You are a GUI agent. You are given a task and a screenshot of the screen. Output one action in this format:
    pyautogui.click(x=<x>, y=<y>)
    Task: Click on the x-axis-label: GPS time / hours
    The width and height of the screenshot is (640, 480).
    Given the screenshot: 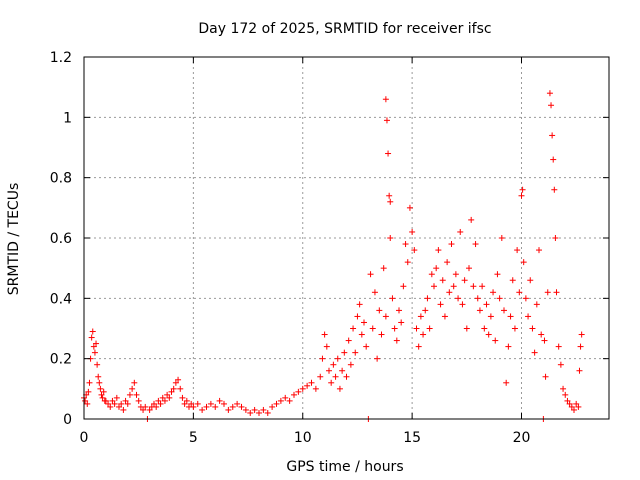 What is the action you would take?
    pyautogui.click(x=344, y=467)
    